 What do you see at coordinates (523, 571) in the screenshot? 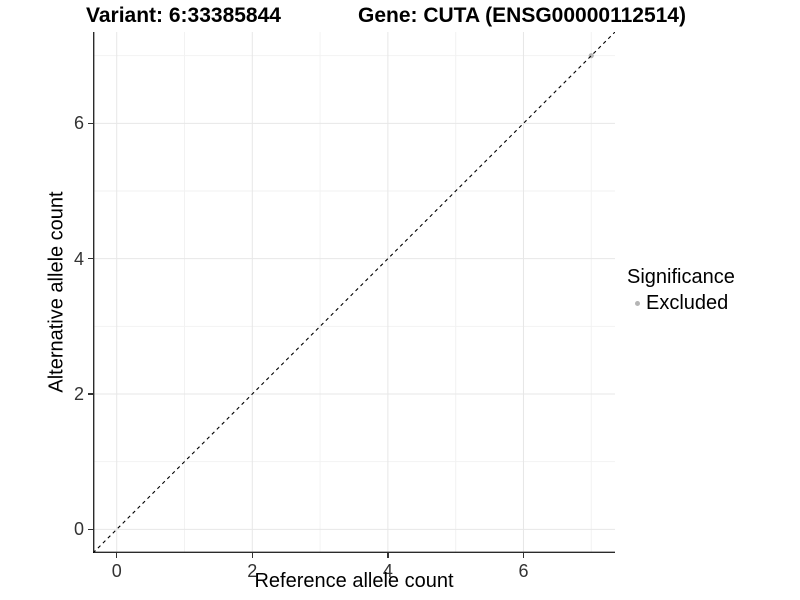
I see `x-tick-label: 6` at bounding box center [523, 571].